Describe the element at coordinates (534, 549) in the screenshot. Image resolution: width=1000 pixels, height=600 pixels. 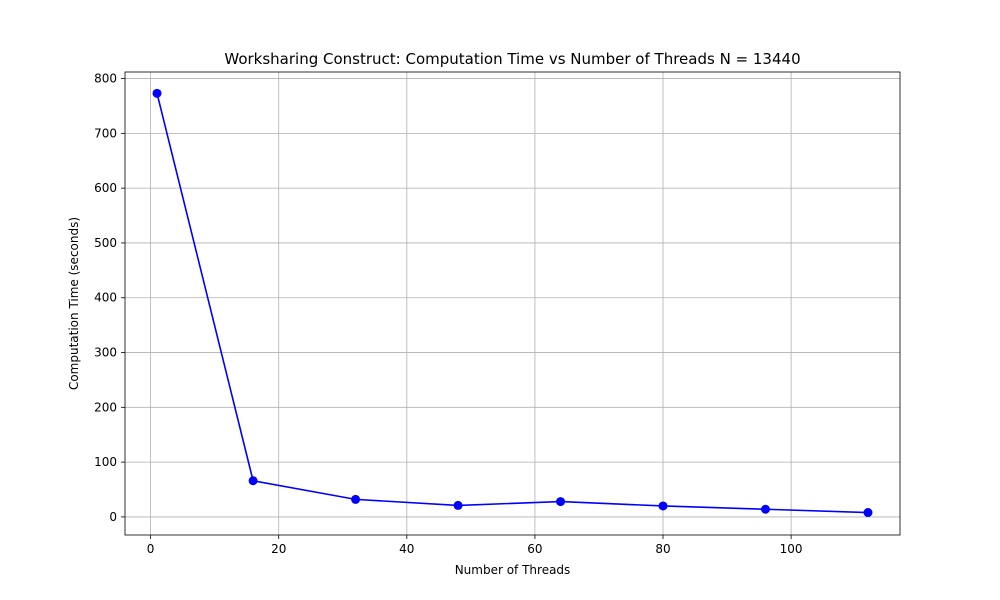
I see `x-tick-label: 60` at that location.